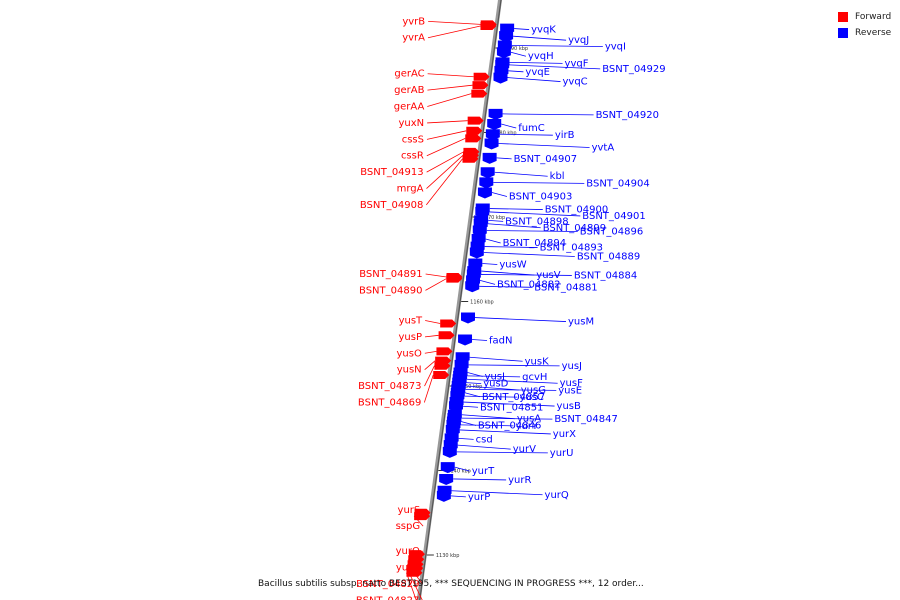 The width and height of the screenshot is (900, 600). Describe the element at coordinates (572, 366) in the screenshot. I see `reverse-gene-label: yusJ` at that location.